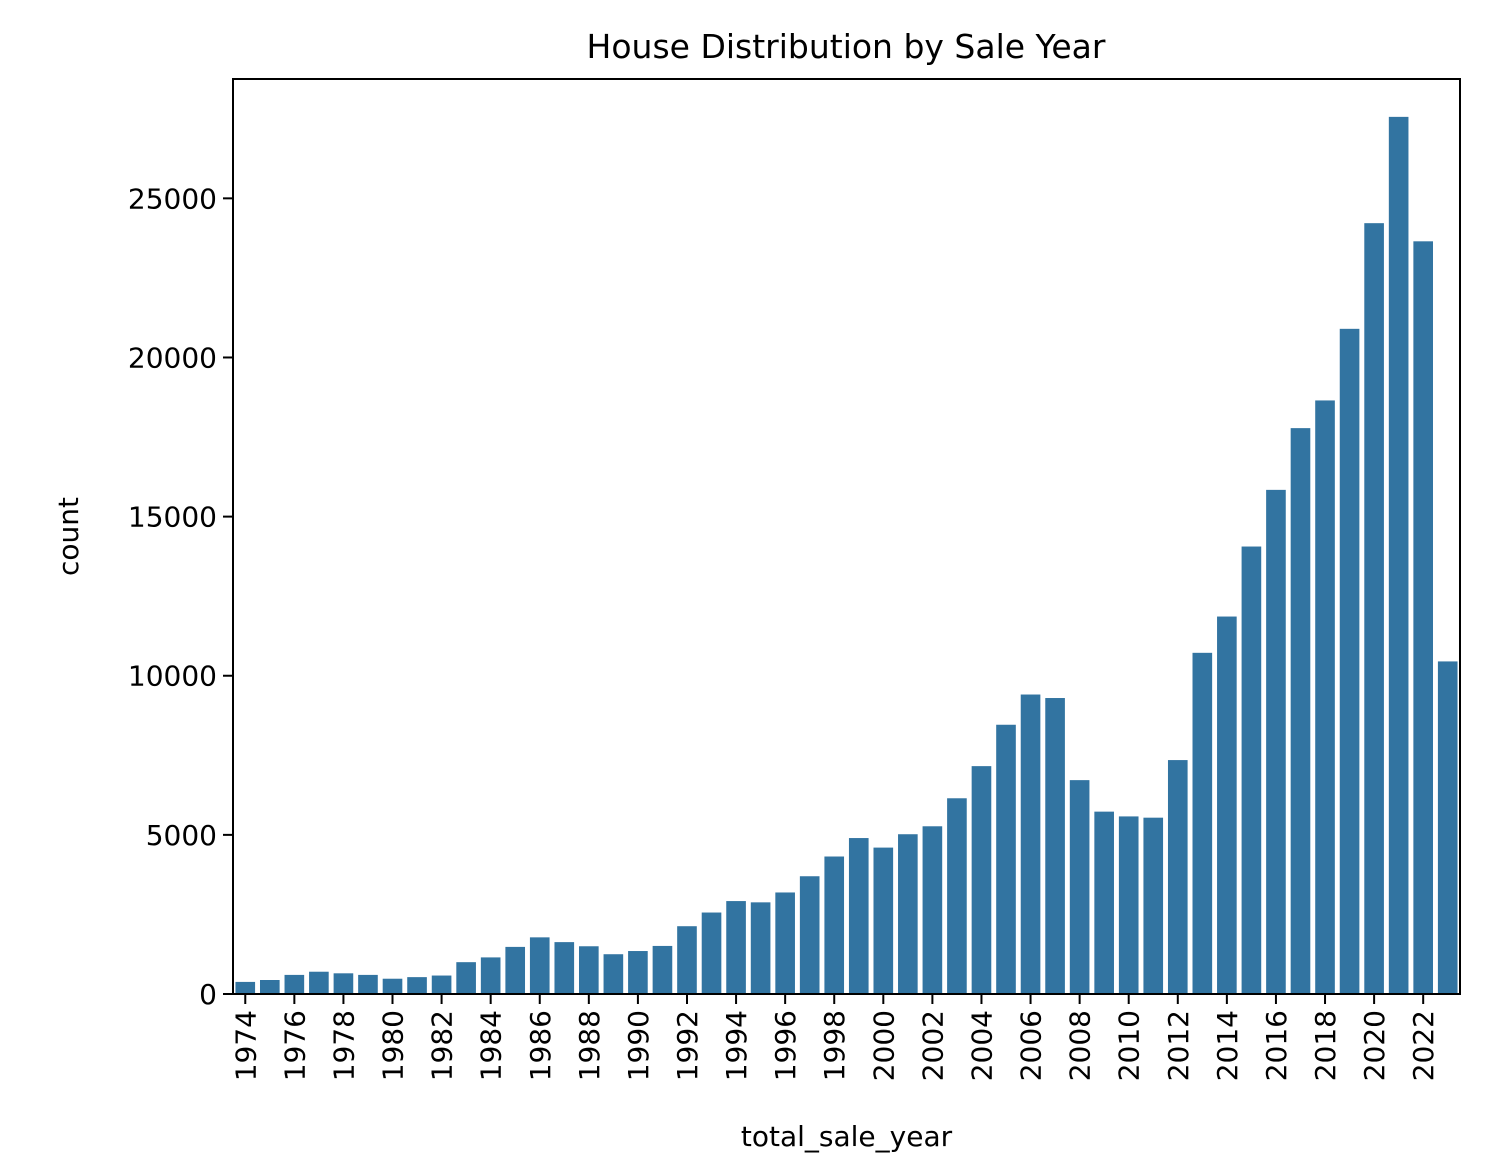 This screenshot has width=1510, height=1170. What do you see at coordinates (1030, 844) in the screenshot?
I see `bar-2006` at bounding box center [1030, 844].